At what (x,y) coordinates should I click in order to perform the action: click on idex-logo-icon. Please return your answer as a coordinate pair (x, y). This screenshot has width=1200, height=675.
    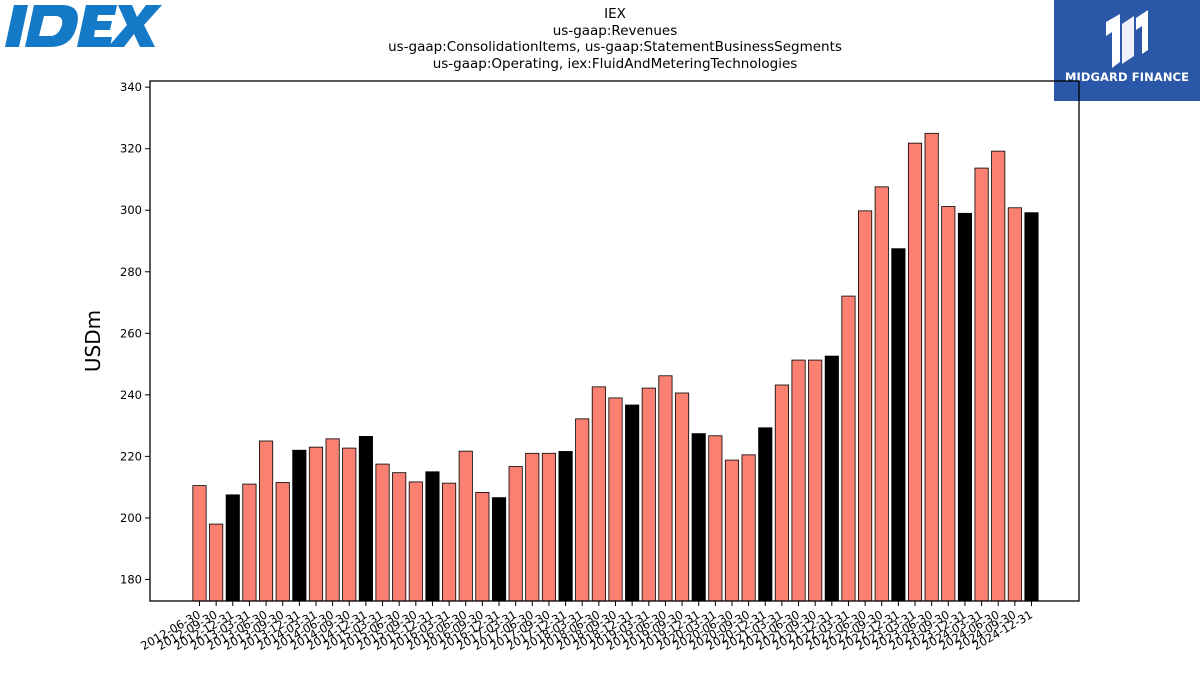
    Looking at the image, I should click on (83, 26).